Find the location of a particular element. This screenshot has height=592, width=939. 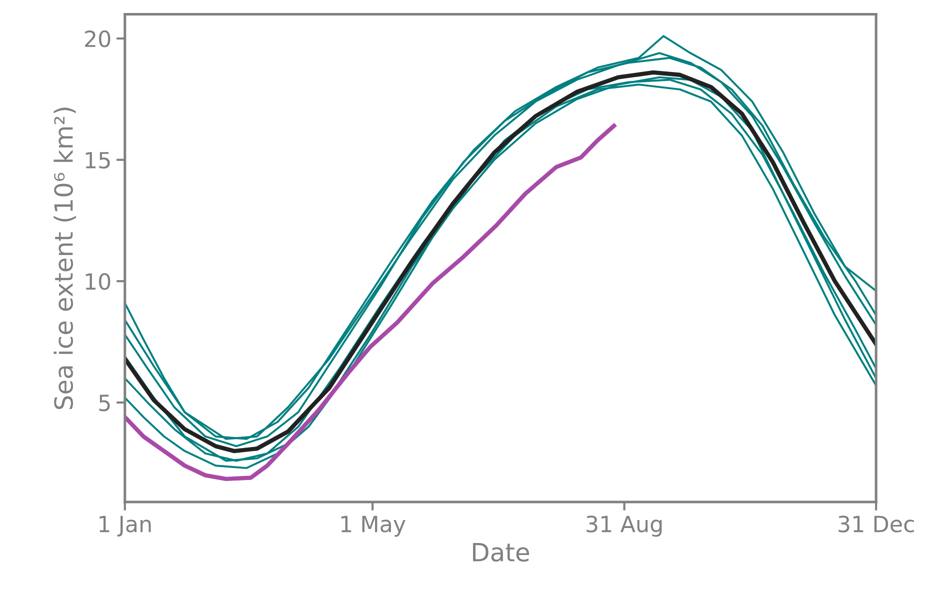

y-axis-title: Sea ice extent (10⁶ km²) is located at coordinates (65, 259).